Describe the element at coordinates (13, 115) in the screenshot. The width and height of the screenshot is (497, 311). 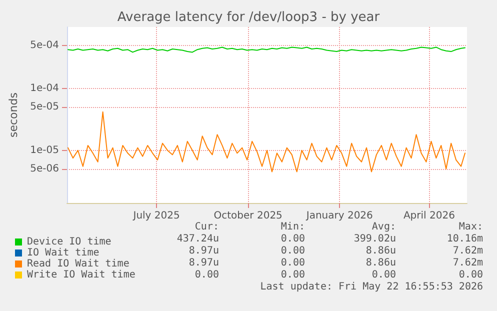
I see `y-axis-title: seconds` at that location.